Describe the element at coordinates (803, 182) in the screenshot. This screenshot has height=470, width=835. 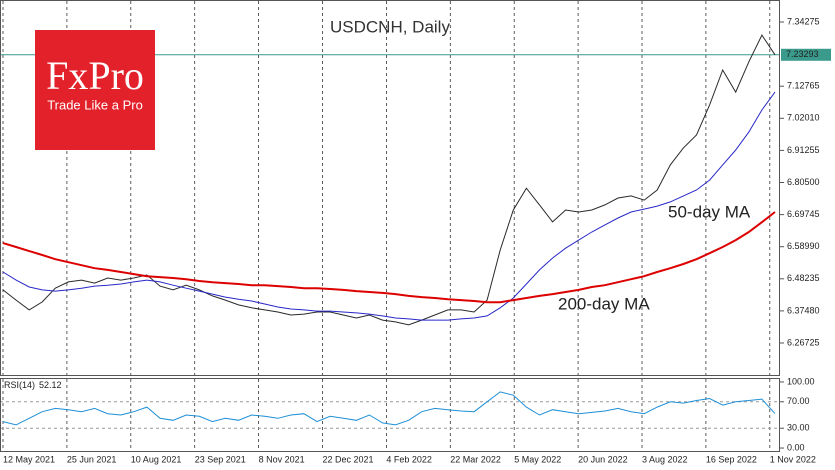
I see `y-tick-label: 6.80500` at that location.